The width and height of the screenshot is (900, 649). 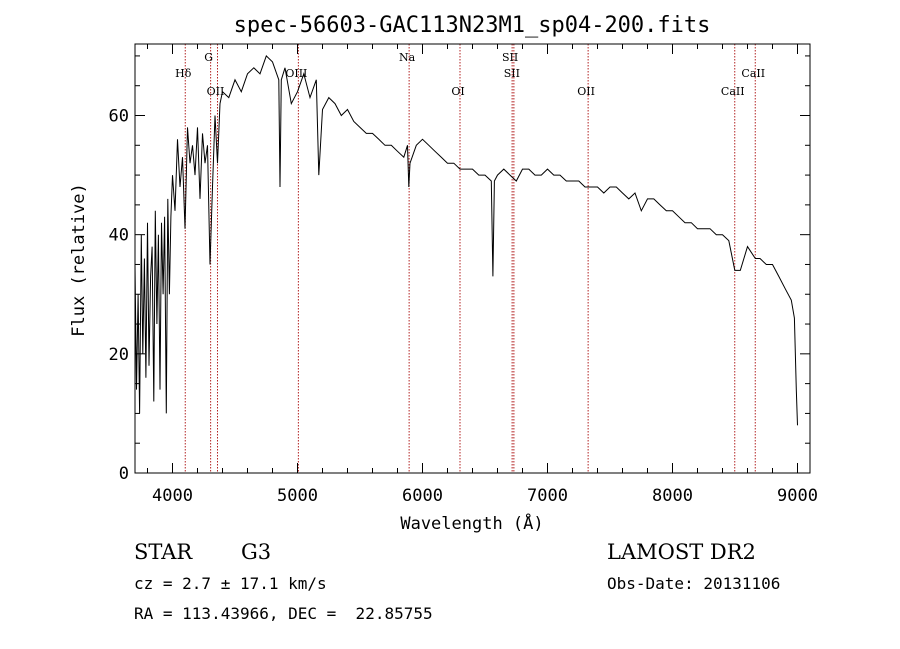 I want to click on y-tick-label: 40, so click(x=119, y=236).